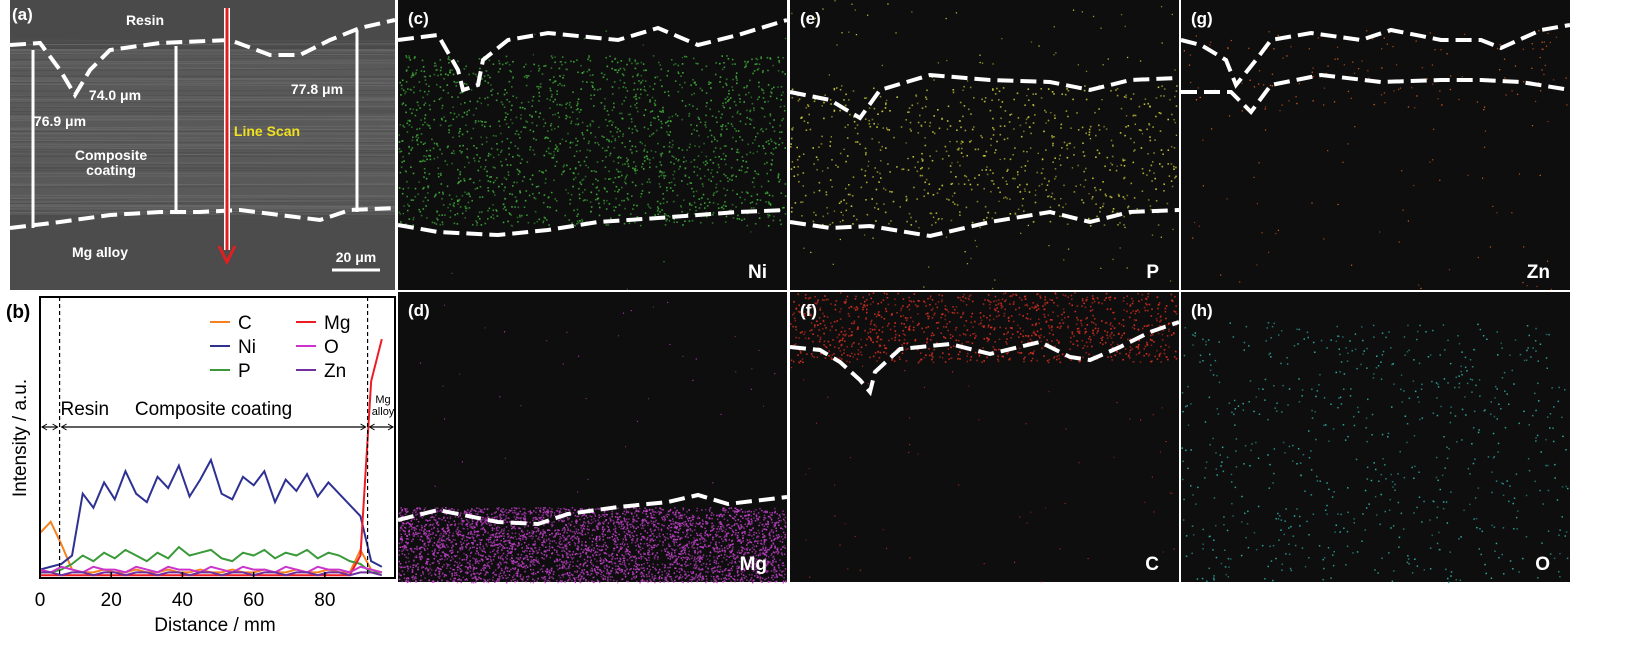 The height and width of the screenshot is (670, 1648). Describe the element at coordinates (100, 252) in the screenshot. I see `sem-label: Mg alloy` at that location.